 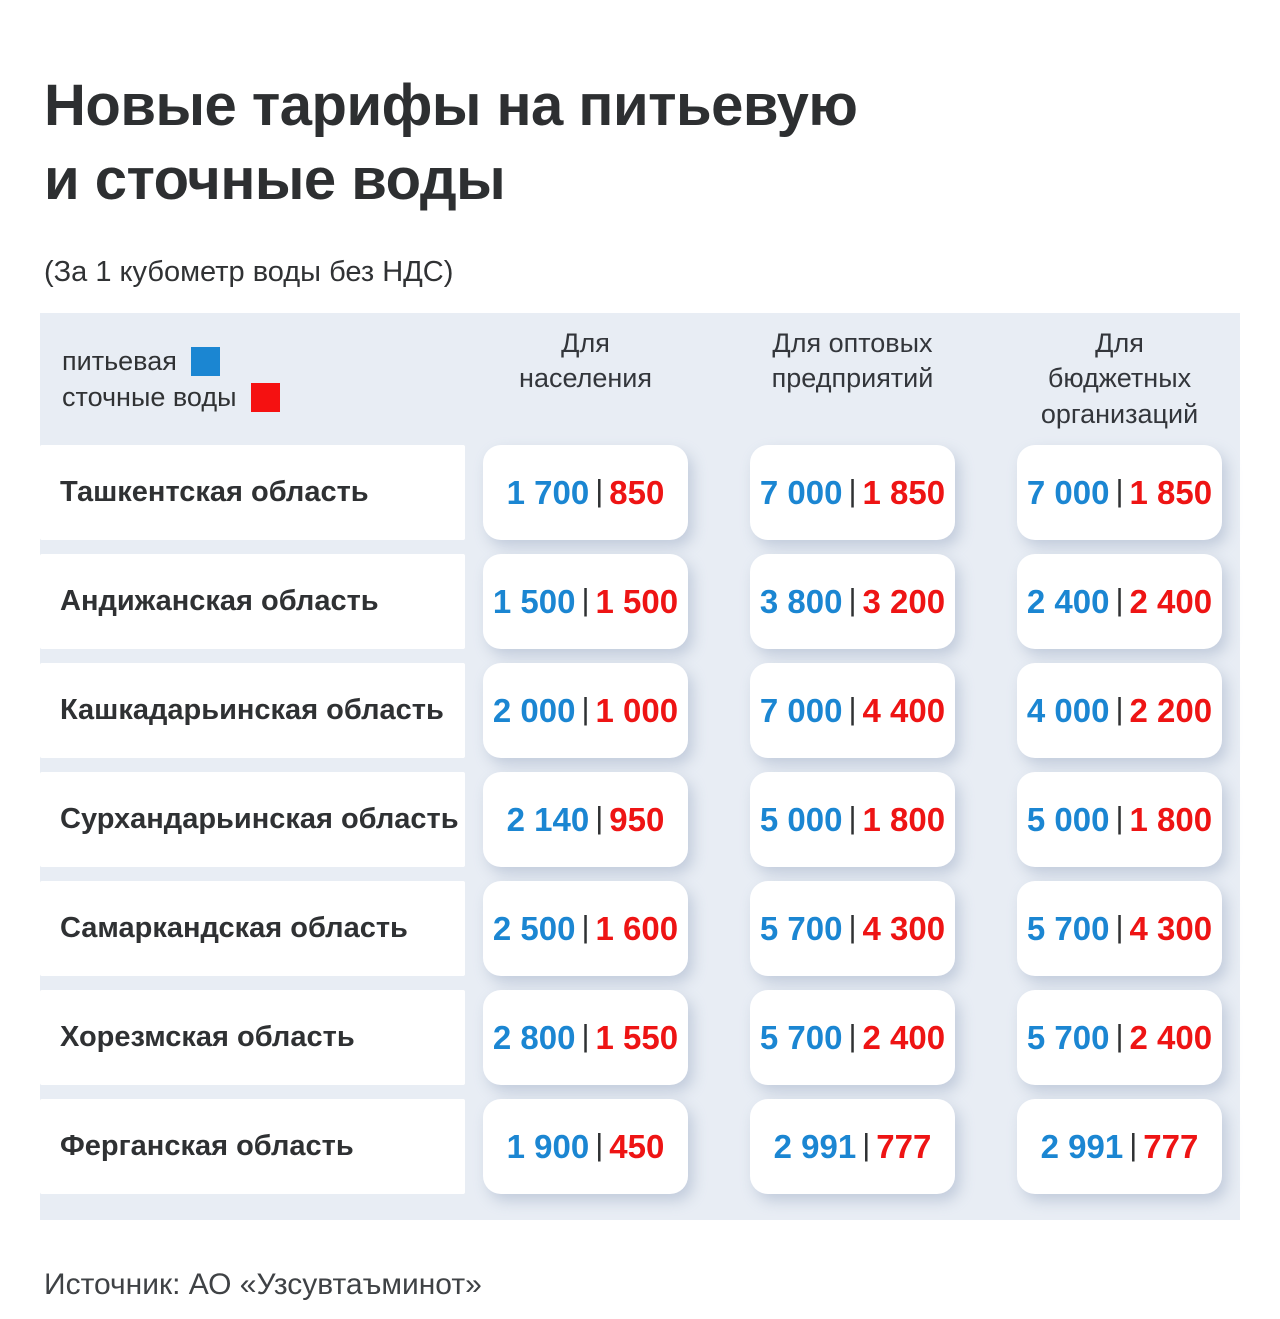 I want to click on drinking-water-value: 1 500, so click(x=534, y=601).